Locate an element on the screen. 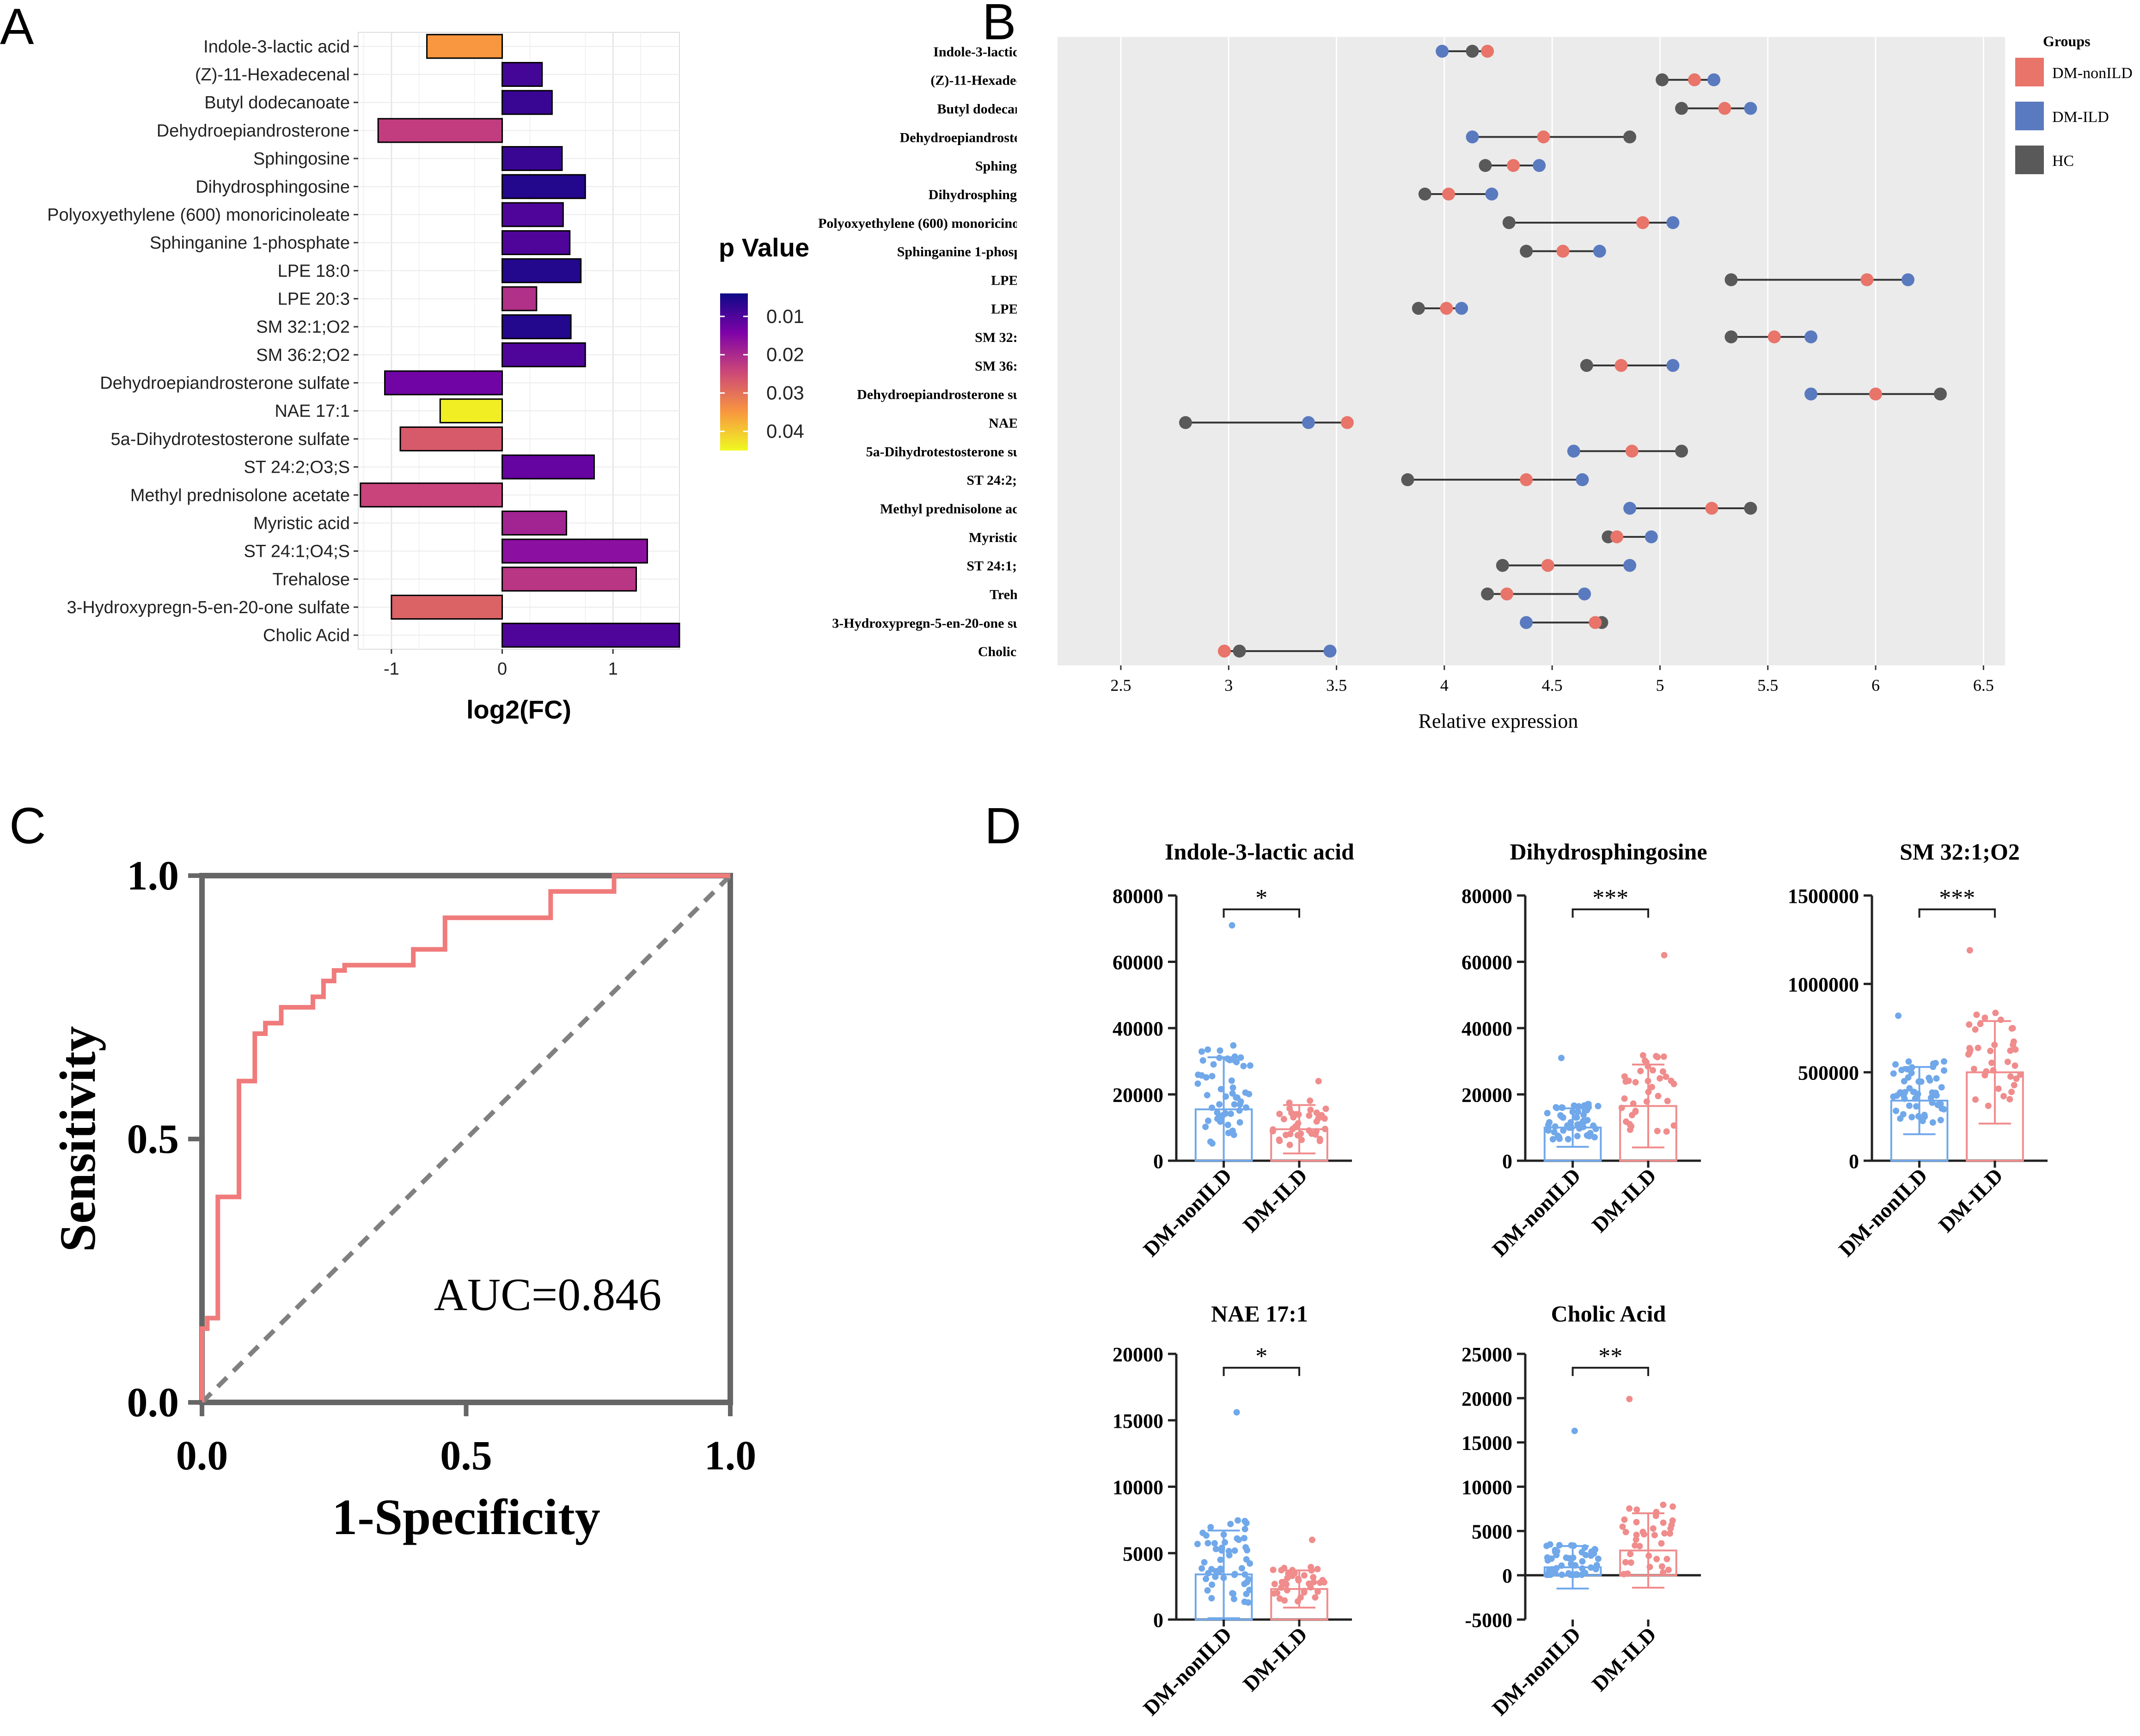 The width and height of the screenshot is (2140, 1736). panel-d-ytick-label: 80000 is located at coordinates (1486, 896).